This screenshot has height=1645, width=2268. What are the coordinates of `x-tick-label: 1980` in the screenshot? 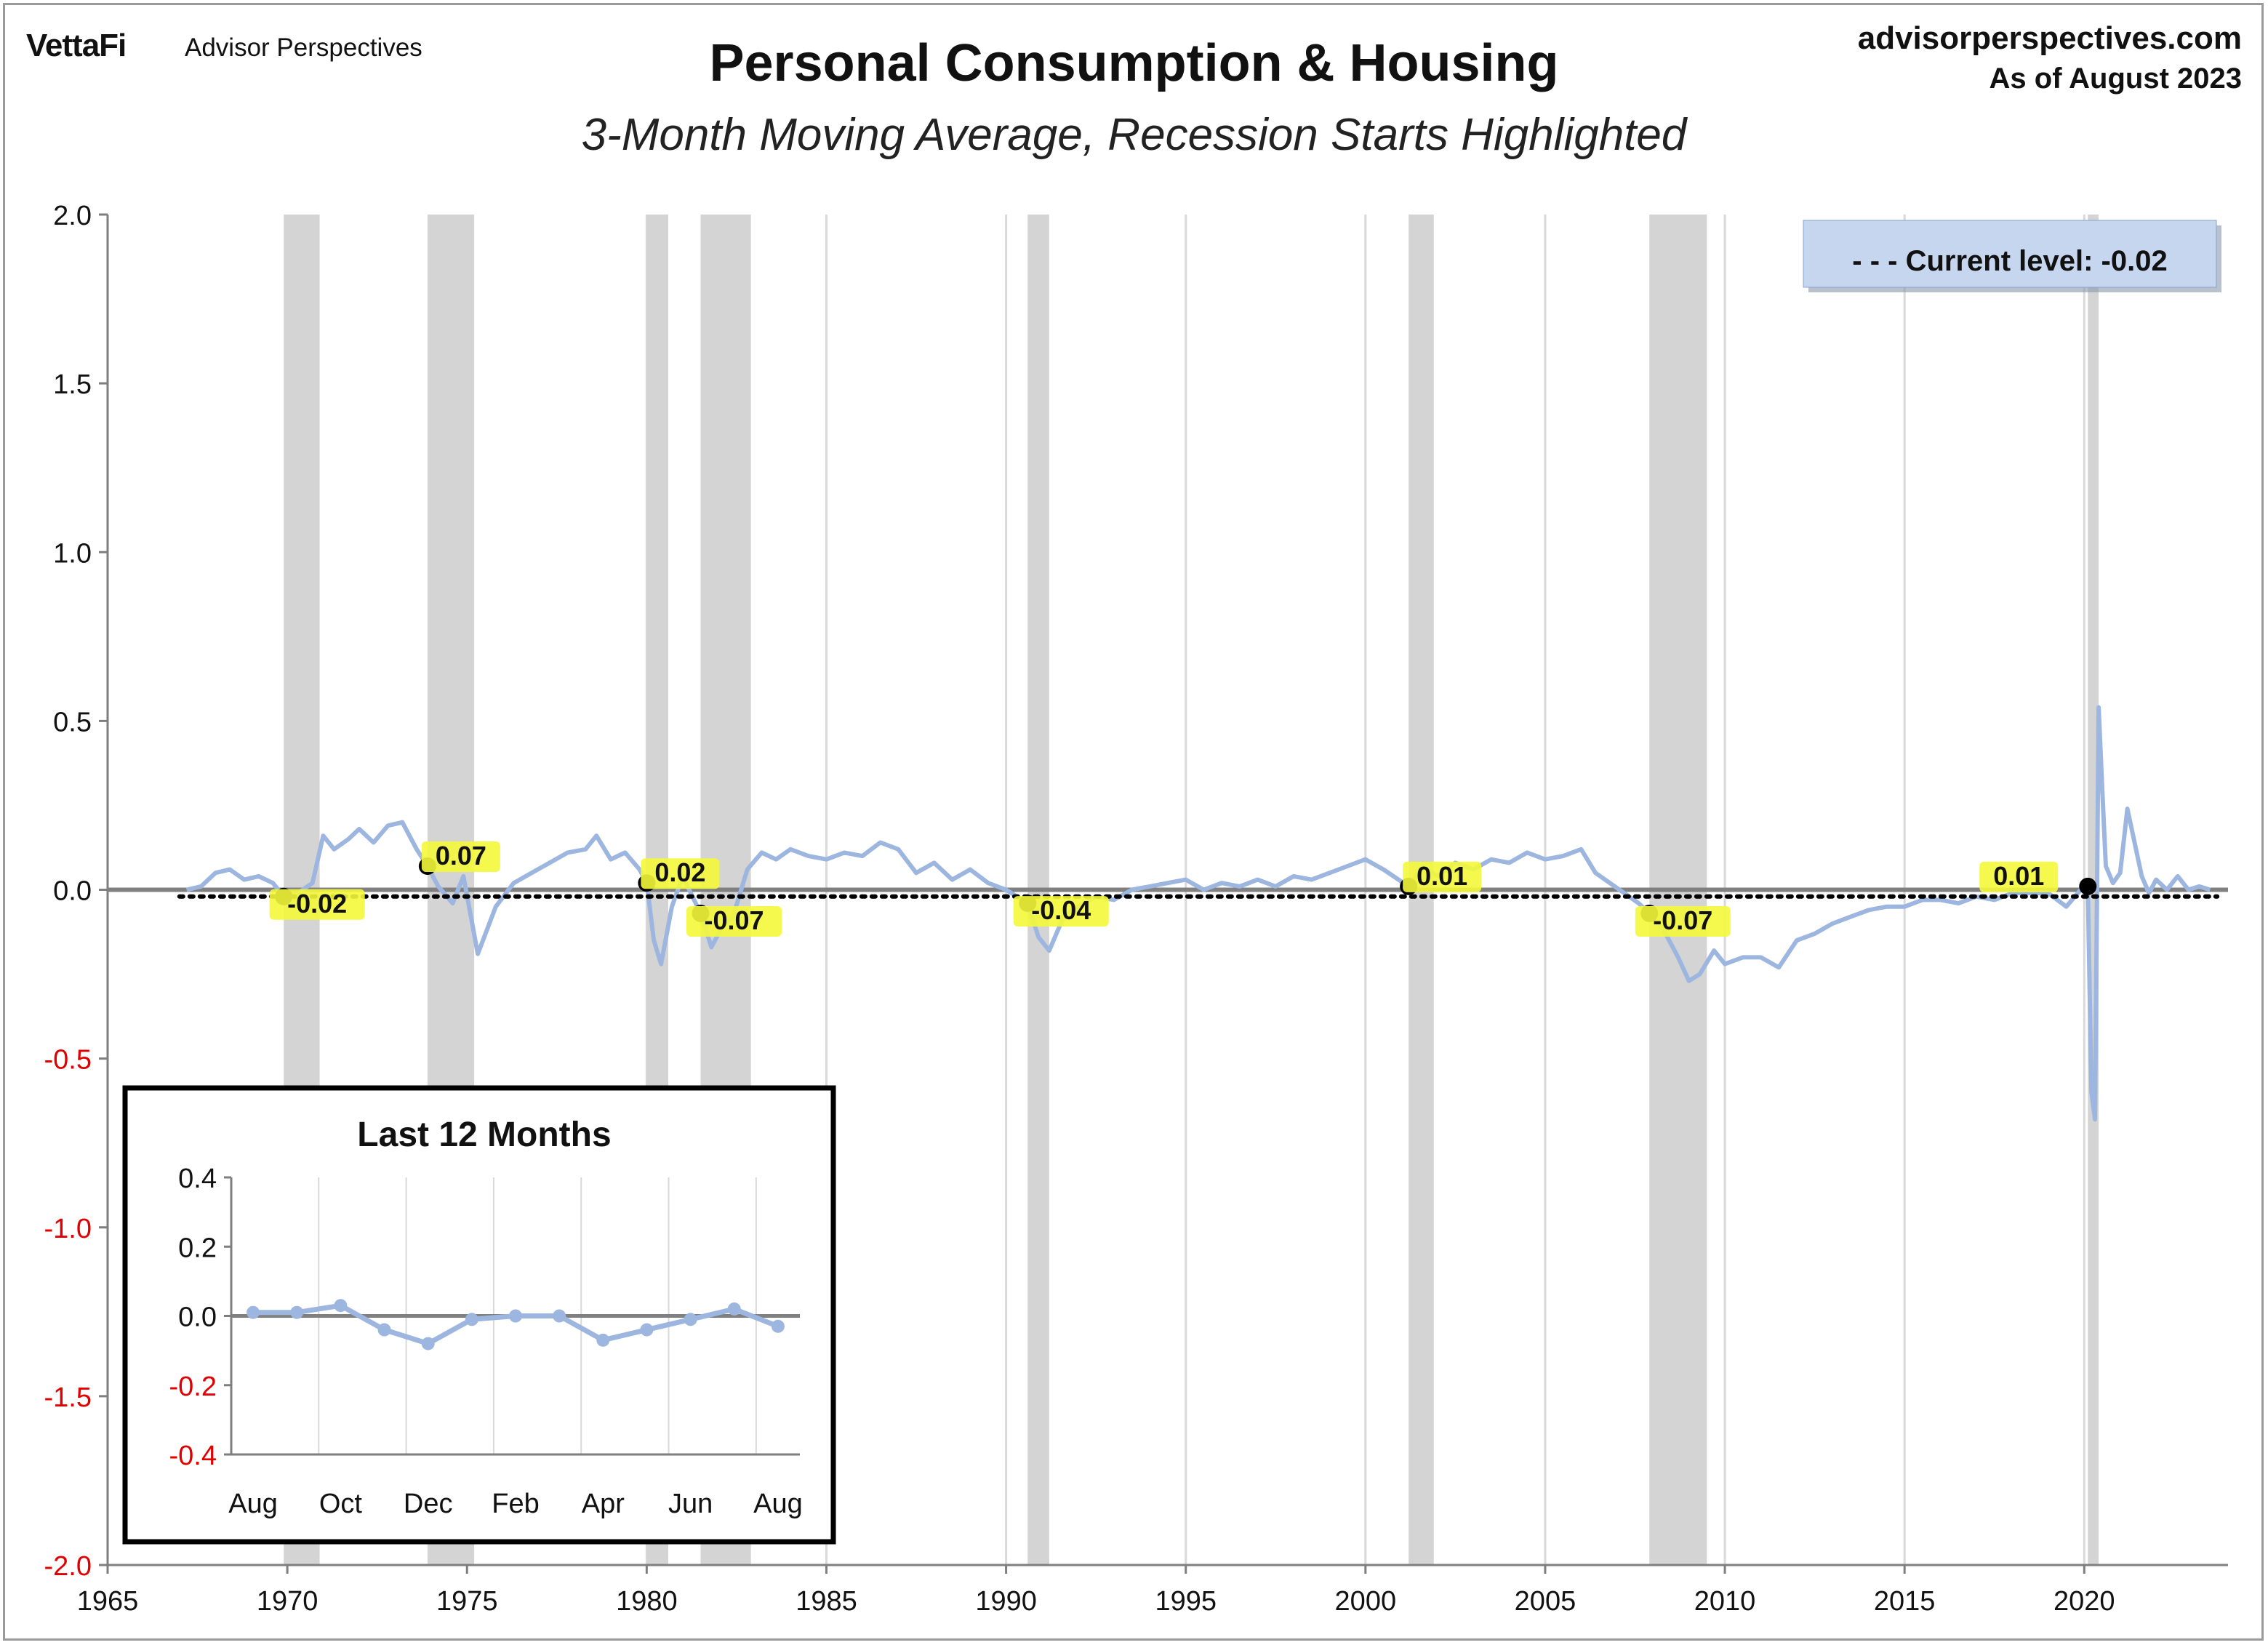 It's located at (647, 1601).